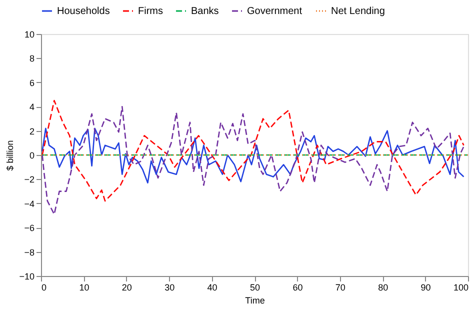  I want to click on y-tick-label: −6, so click(29, 228).